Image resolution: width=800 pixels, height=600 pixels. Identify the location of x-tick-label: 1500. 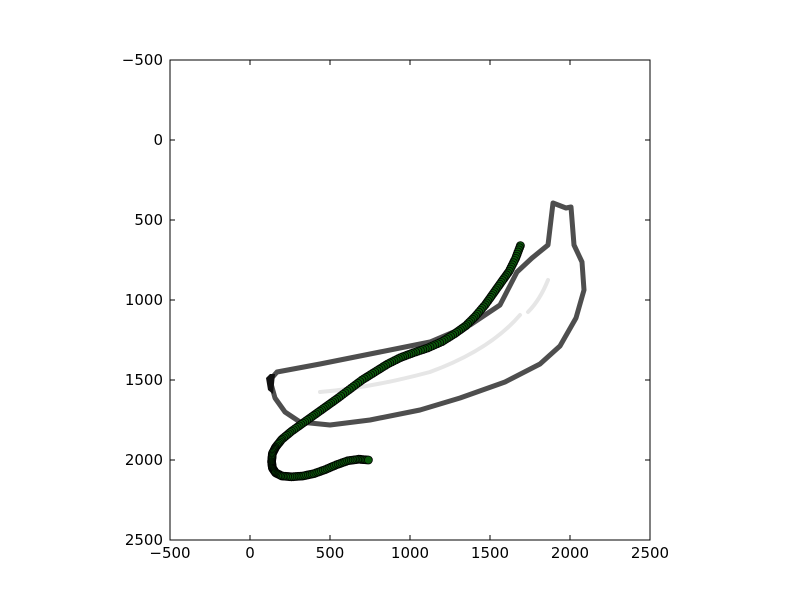
(490, 553).